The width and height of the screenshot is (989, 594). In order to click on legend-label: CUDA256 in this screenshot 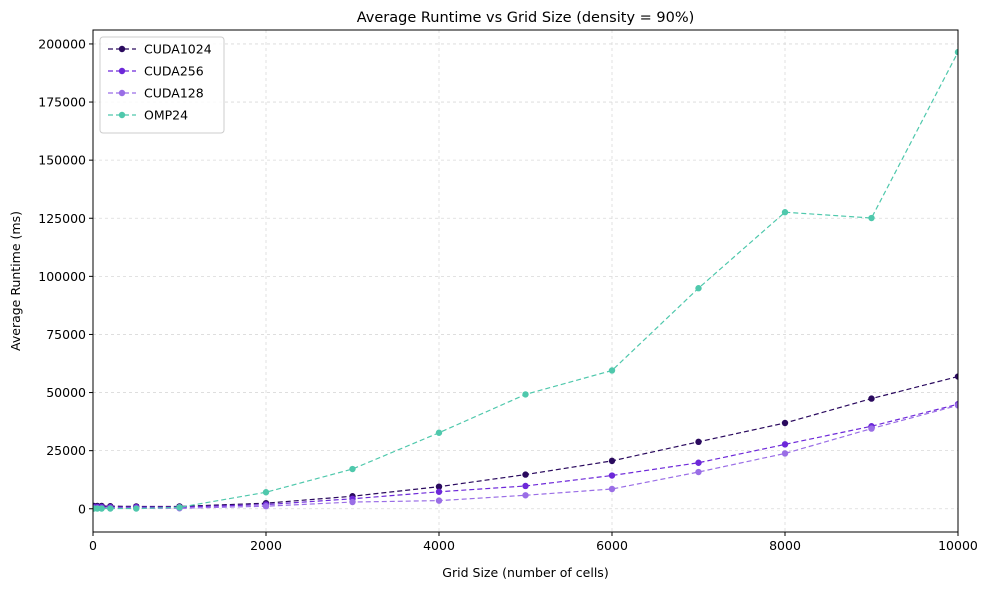, I will do `click(174, 71)`.